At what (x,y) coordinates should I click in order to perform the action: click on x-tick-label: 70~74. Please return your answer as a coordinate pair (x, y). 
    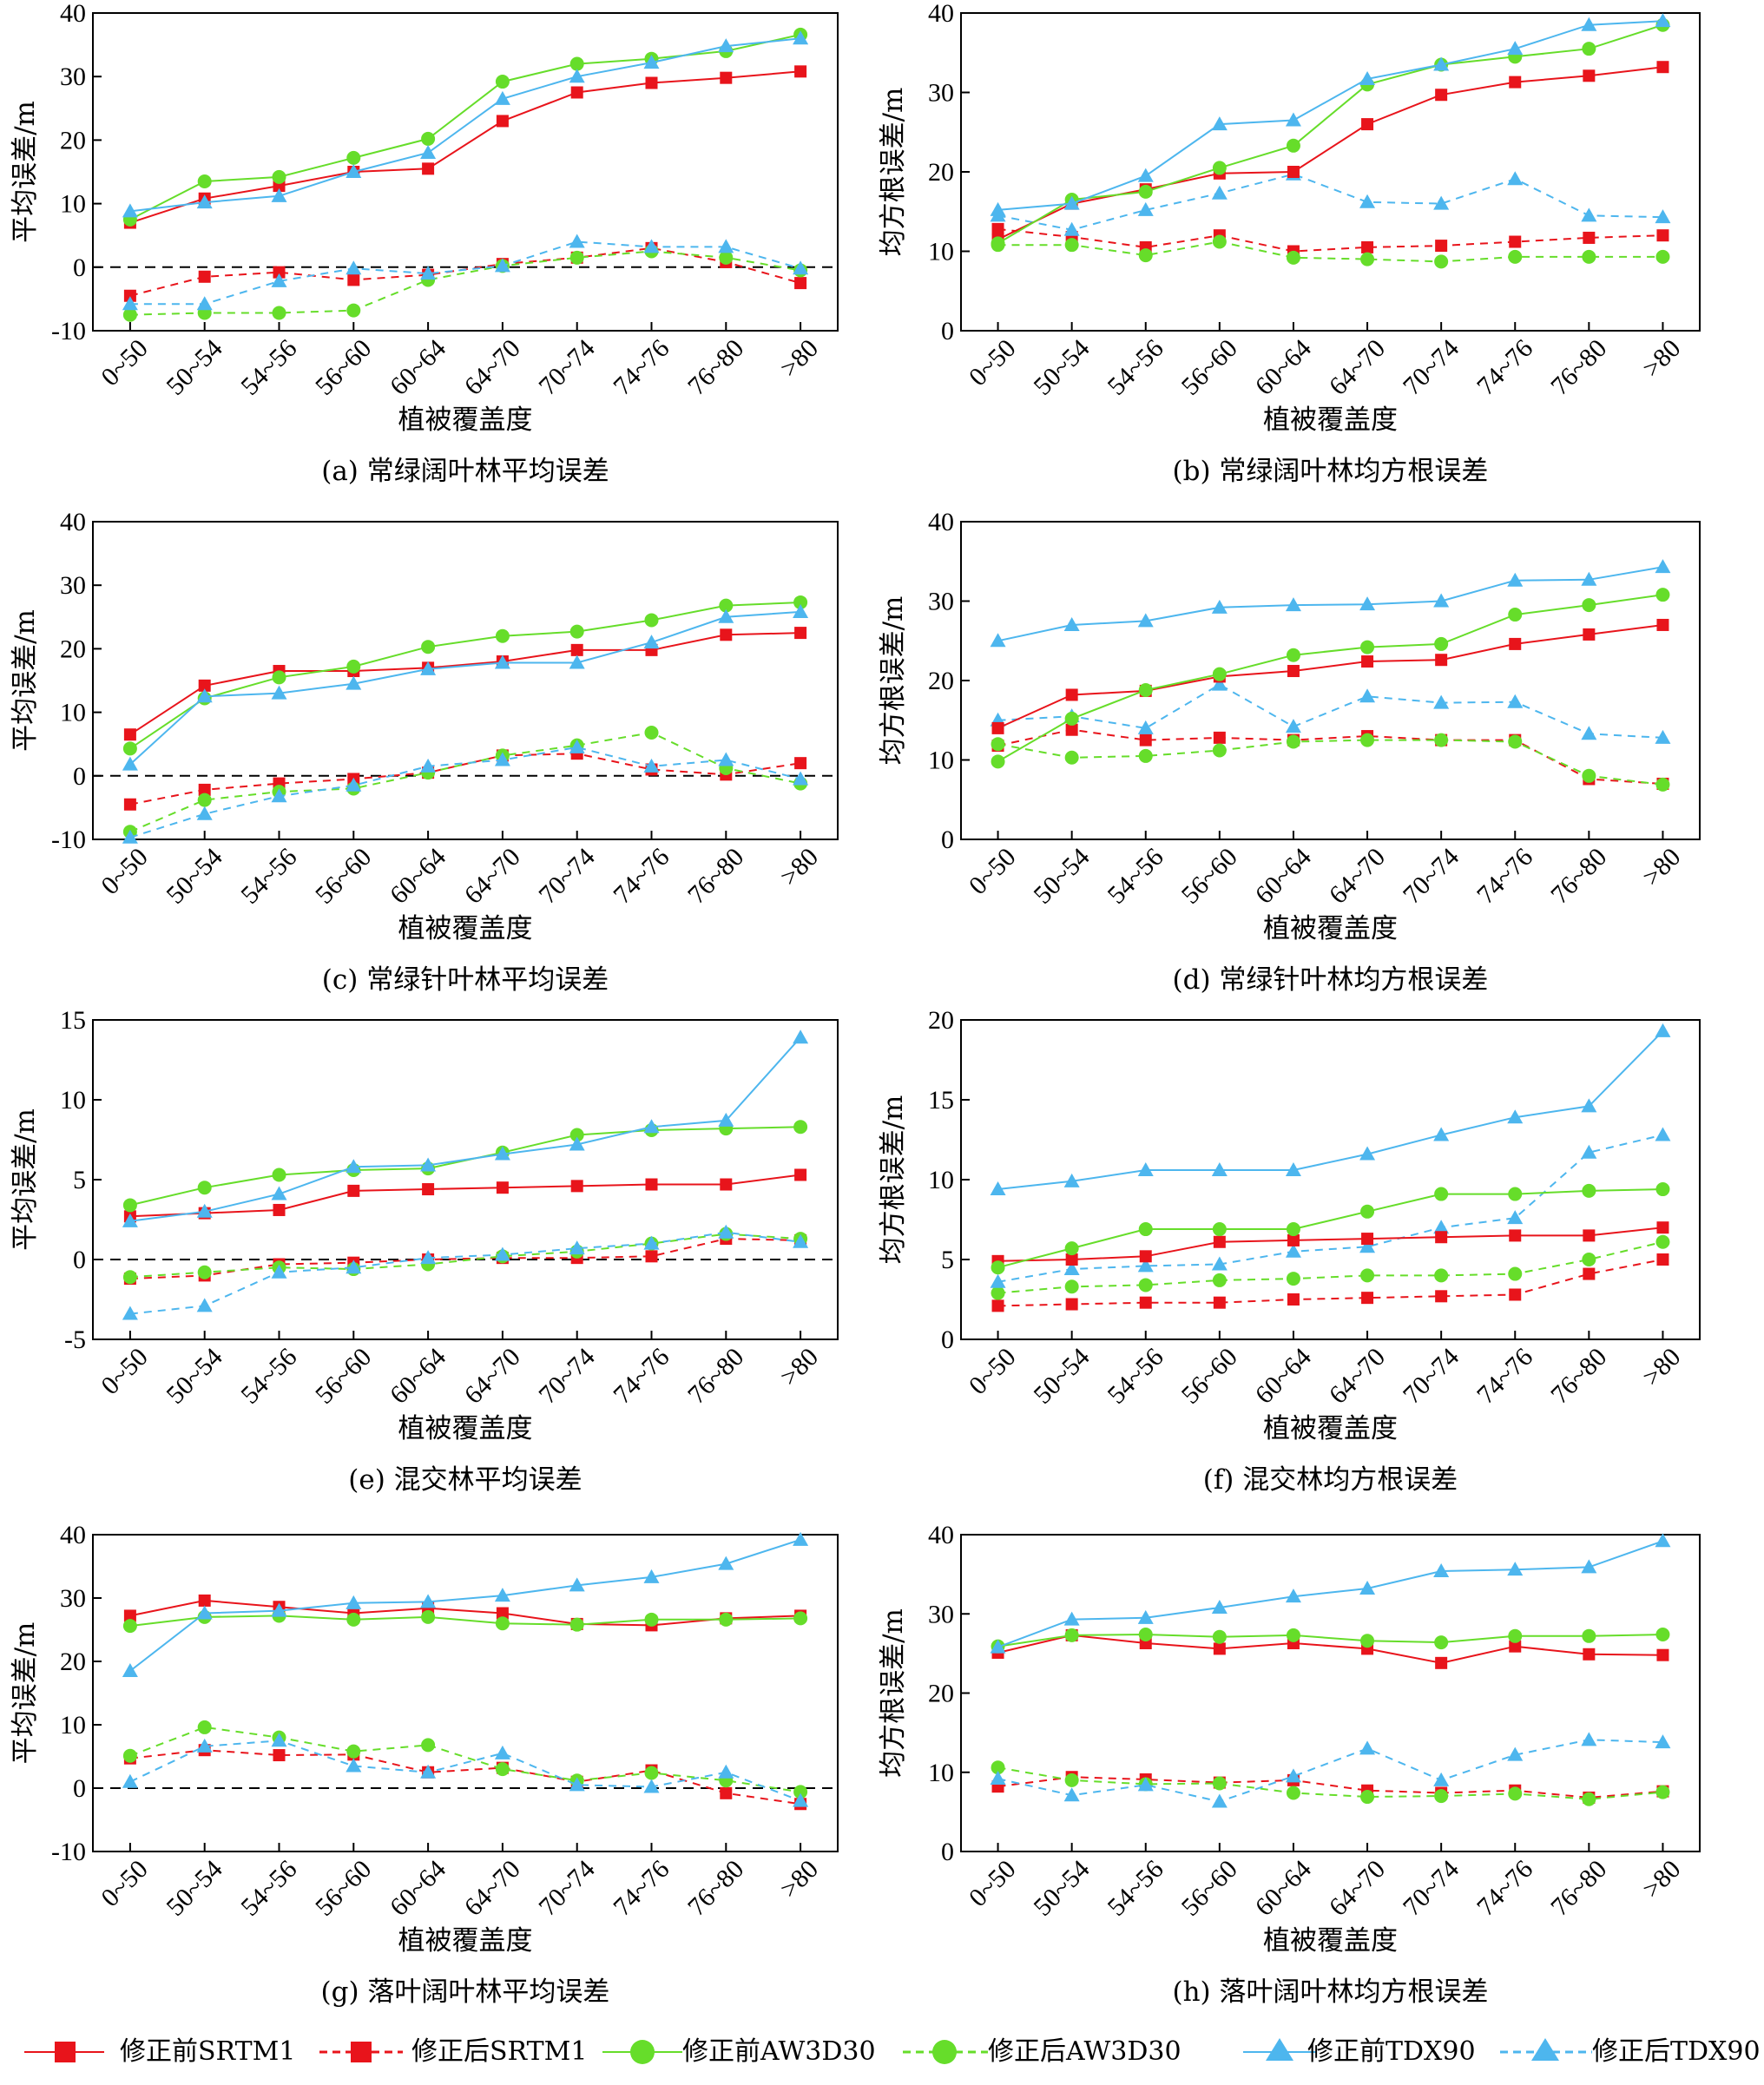
    Looking at the image, I should click on (1432, 876).